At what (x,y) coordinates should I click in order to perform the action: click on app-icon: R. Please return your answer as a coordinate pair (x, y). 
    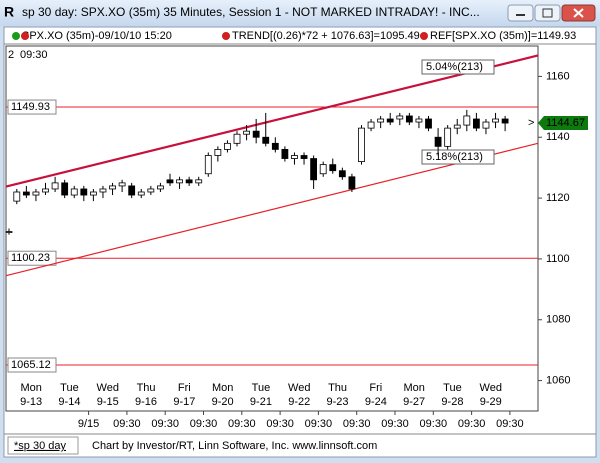
    Looking at the image, I should click on (9, 12).